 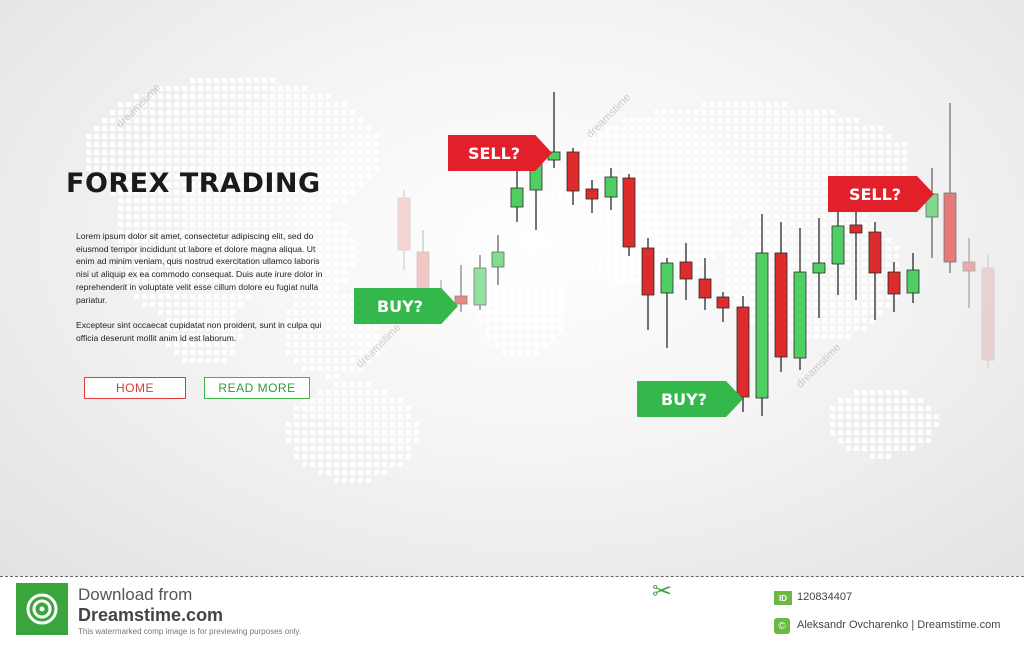 What do you see at coordinates (825, 597) in the screenshot?
I see `image-id: 120834407` at bounding box center [825, 597].